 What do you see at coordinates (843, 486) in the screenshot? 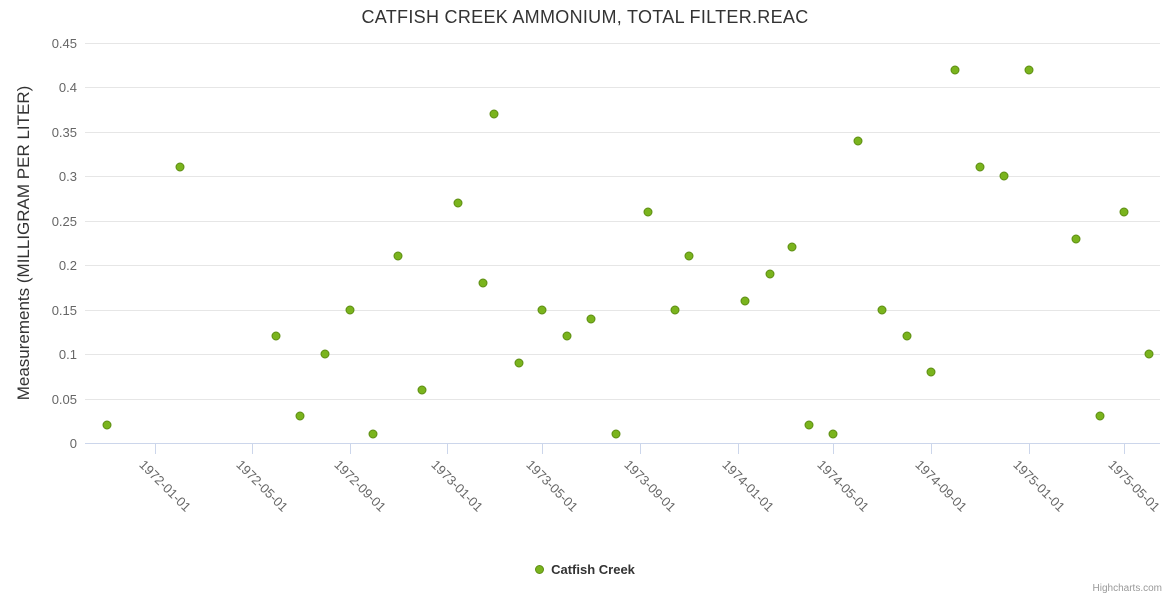
I see `x-axis-label: 1974-05-01` at bounding box center [843, 486].